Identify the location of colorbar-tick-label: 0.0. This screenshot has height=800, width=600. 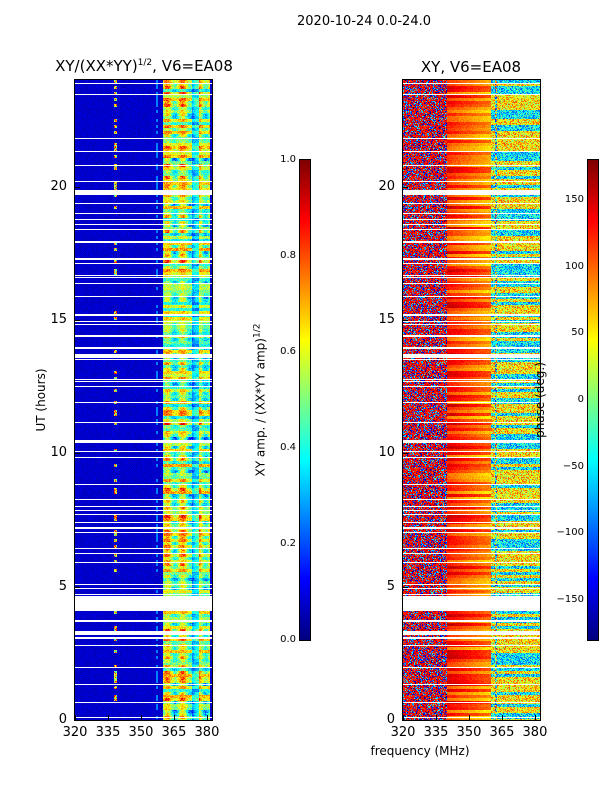
(288, 639).